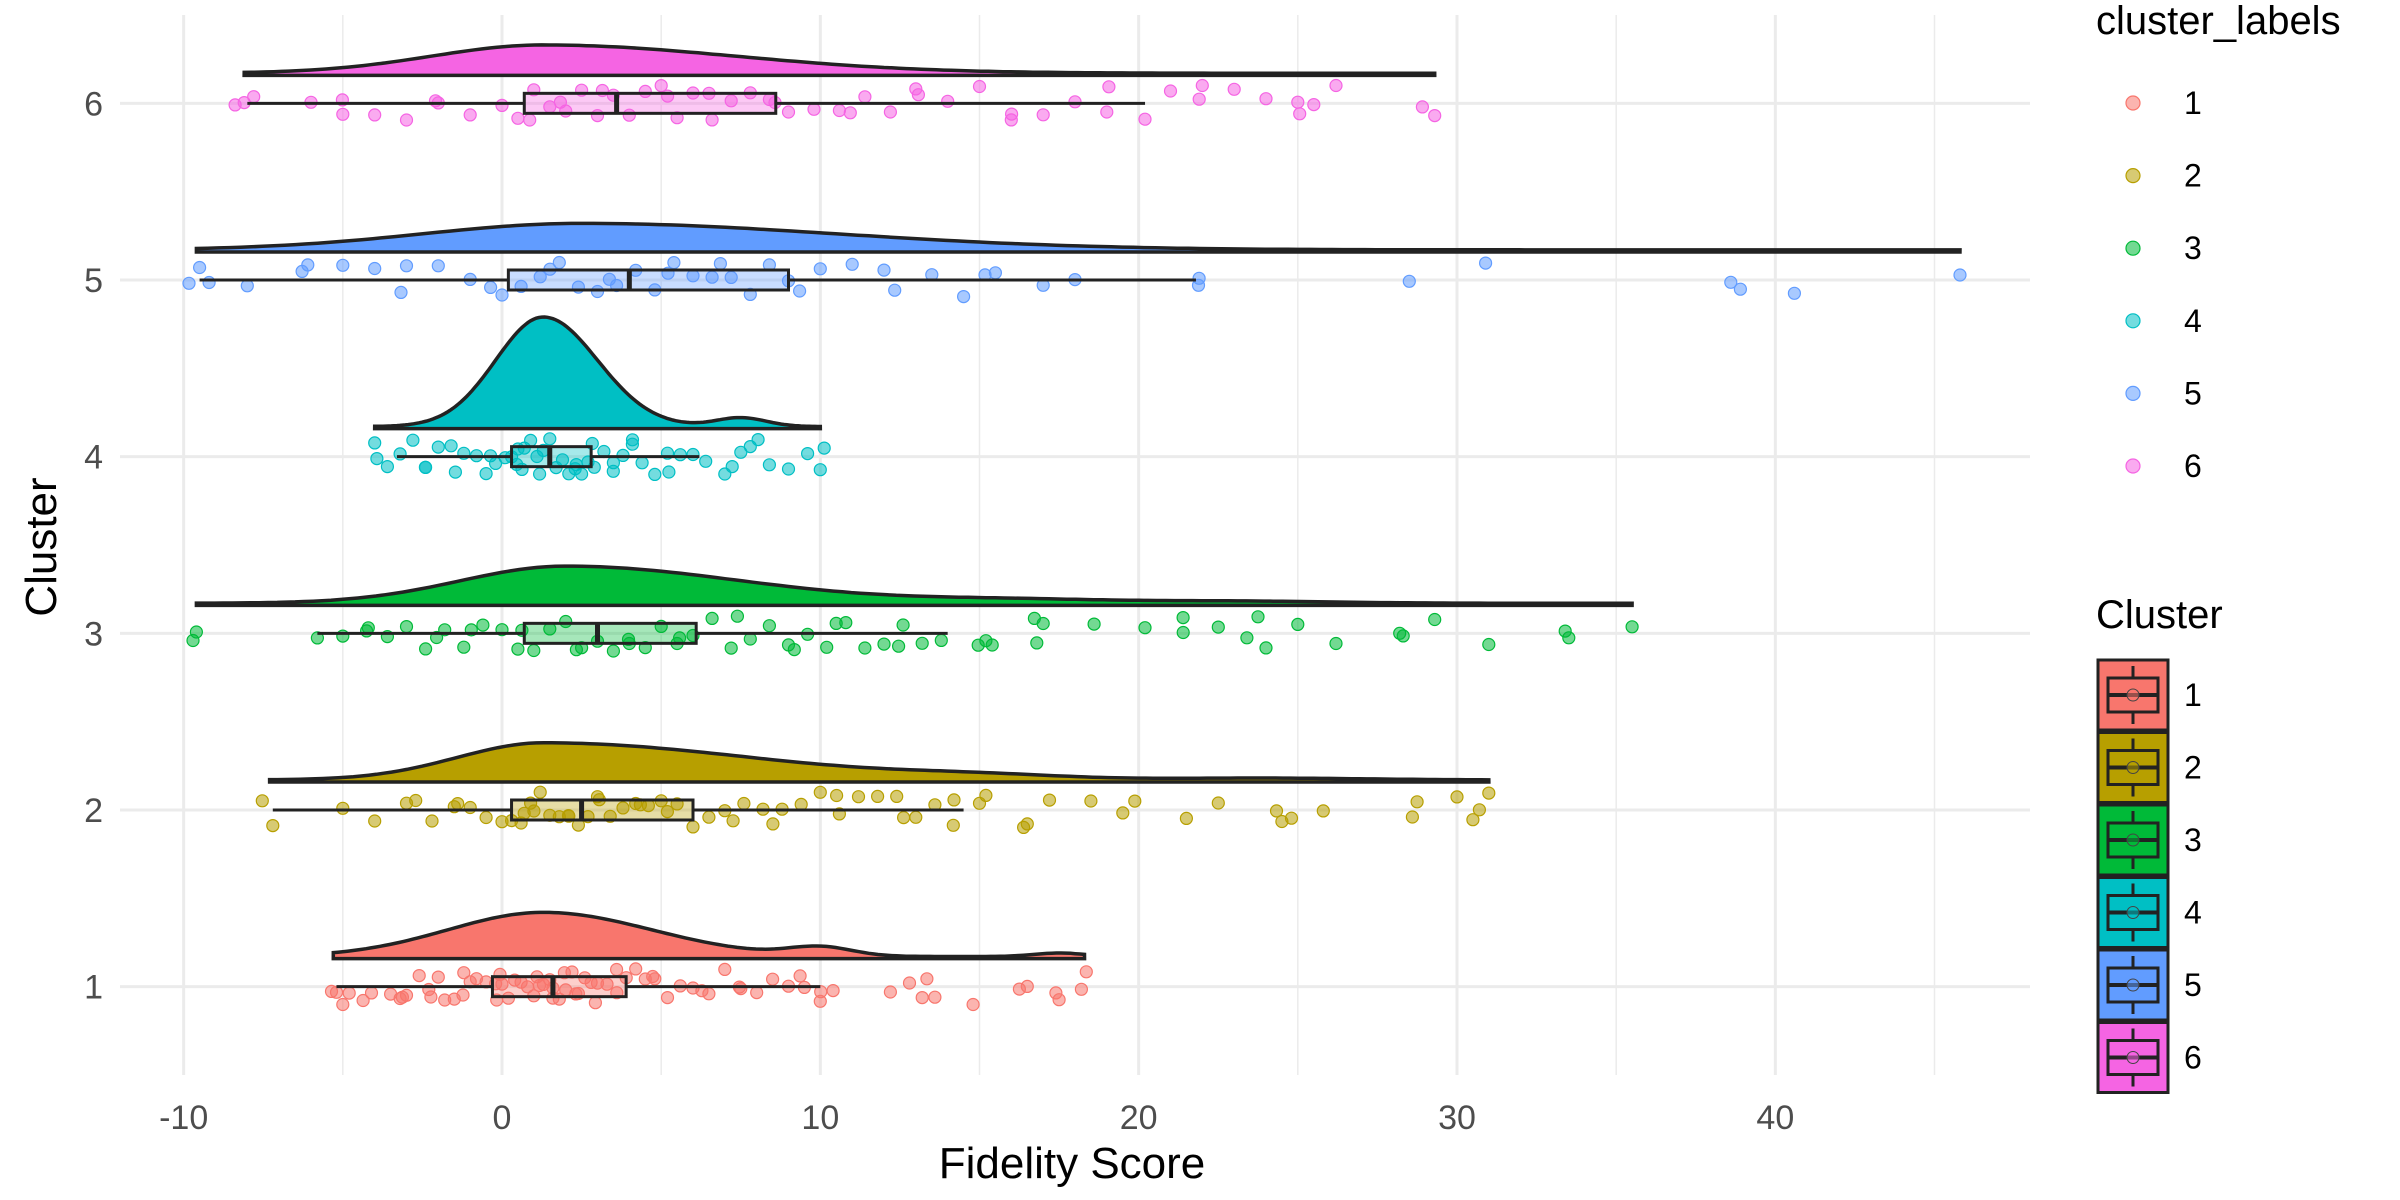 This screenshot has width=2400, height=1200. What do you see at coordinates (1072, 1163) in the screenshot?
I see `x-axis-title: Fidelity Score` at bounding box center [1072, 1163].